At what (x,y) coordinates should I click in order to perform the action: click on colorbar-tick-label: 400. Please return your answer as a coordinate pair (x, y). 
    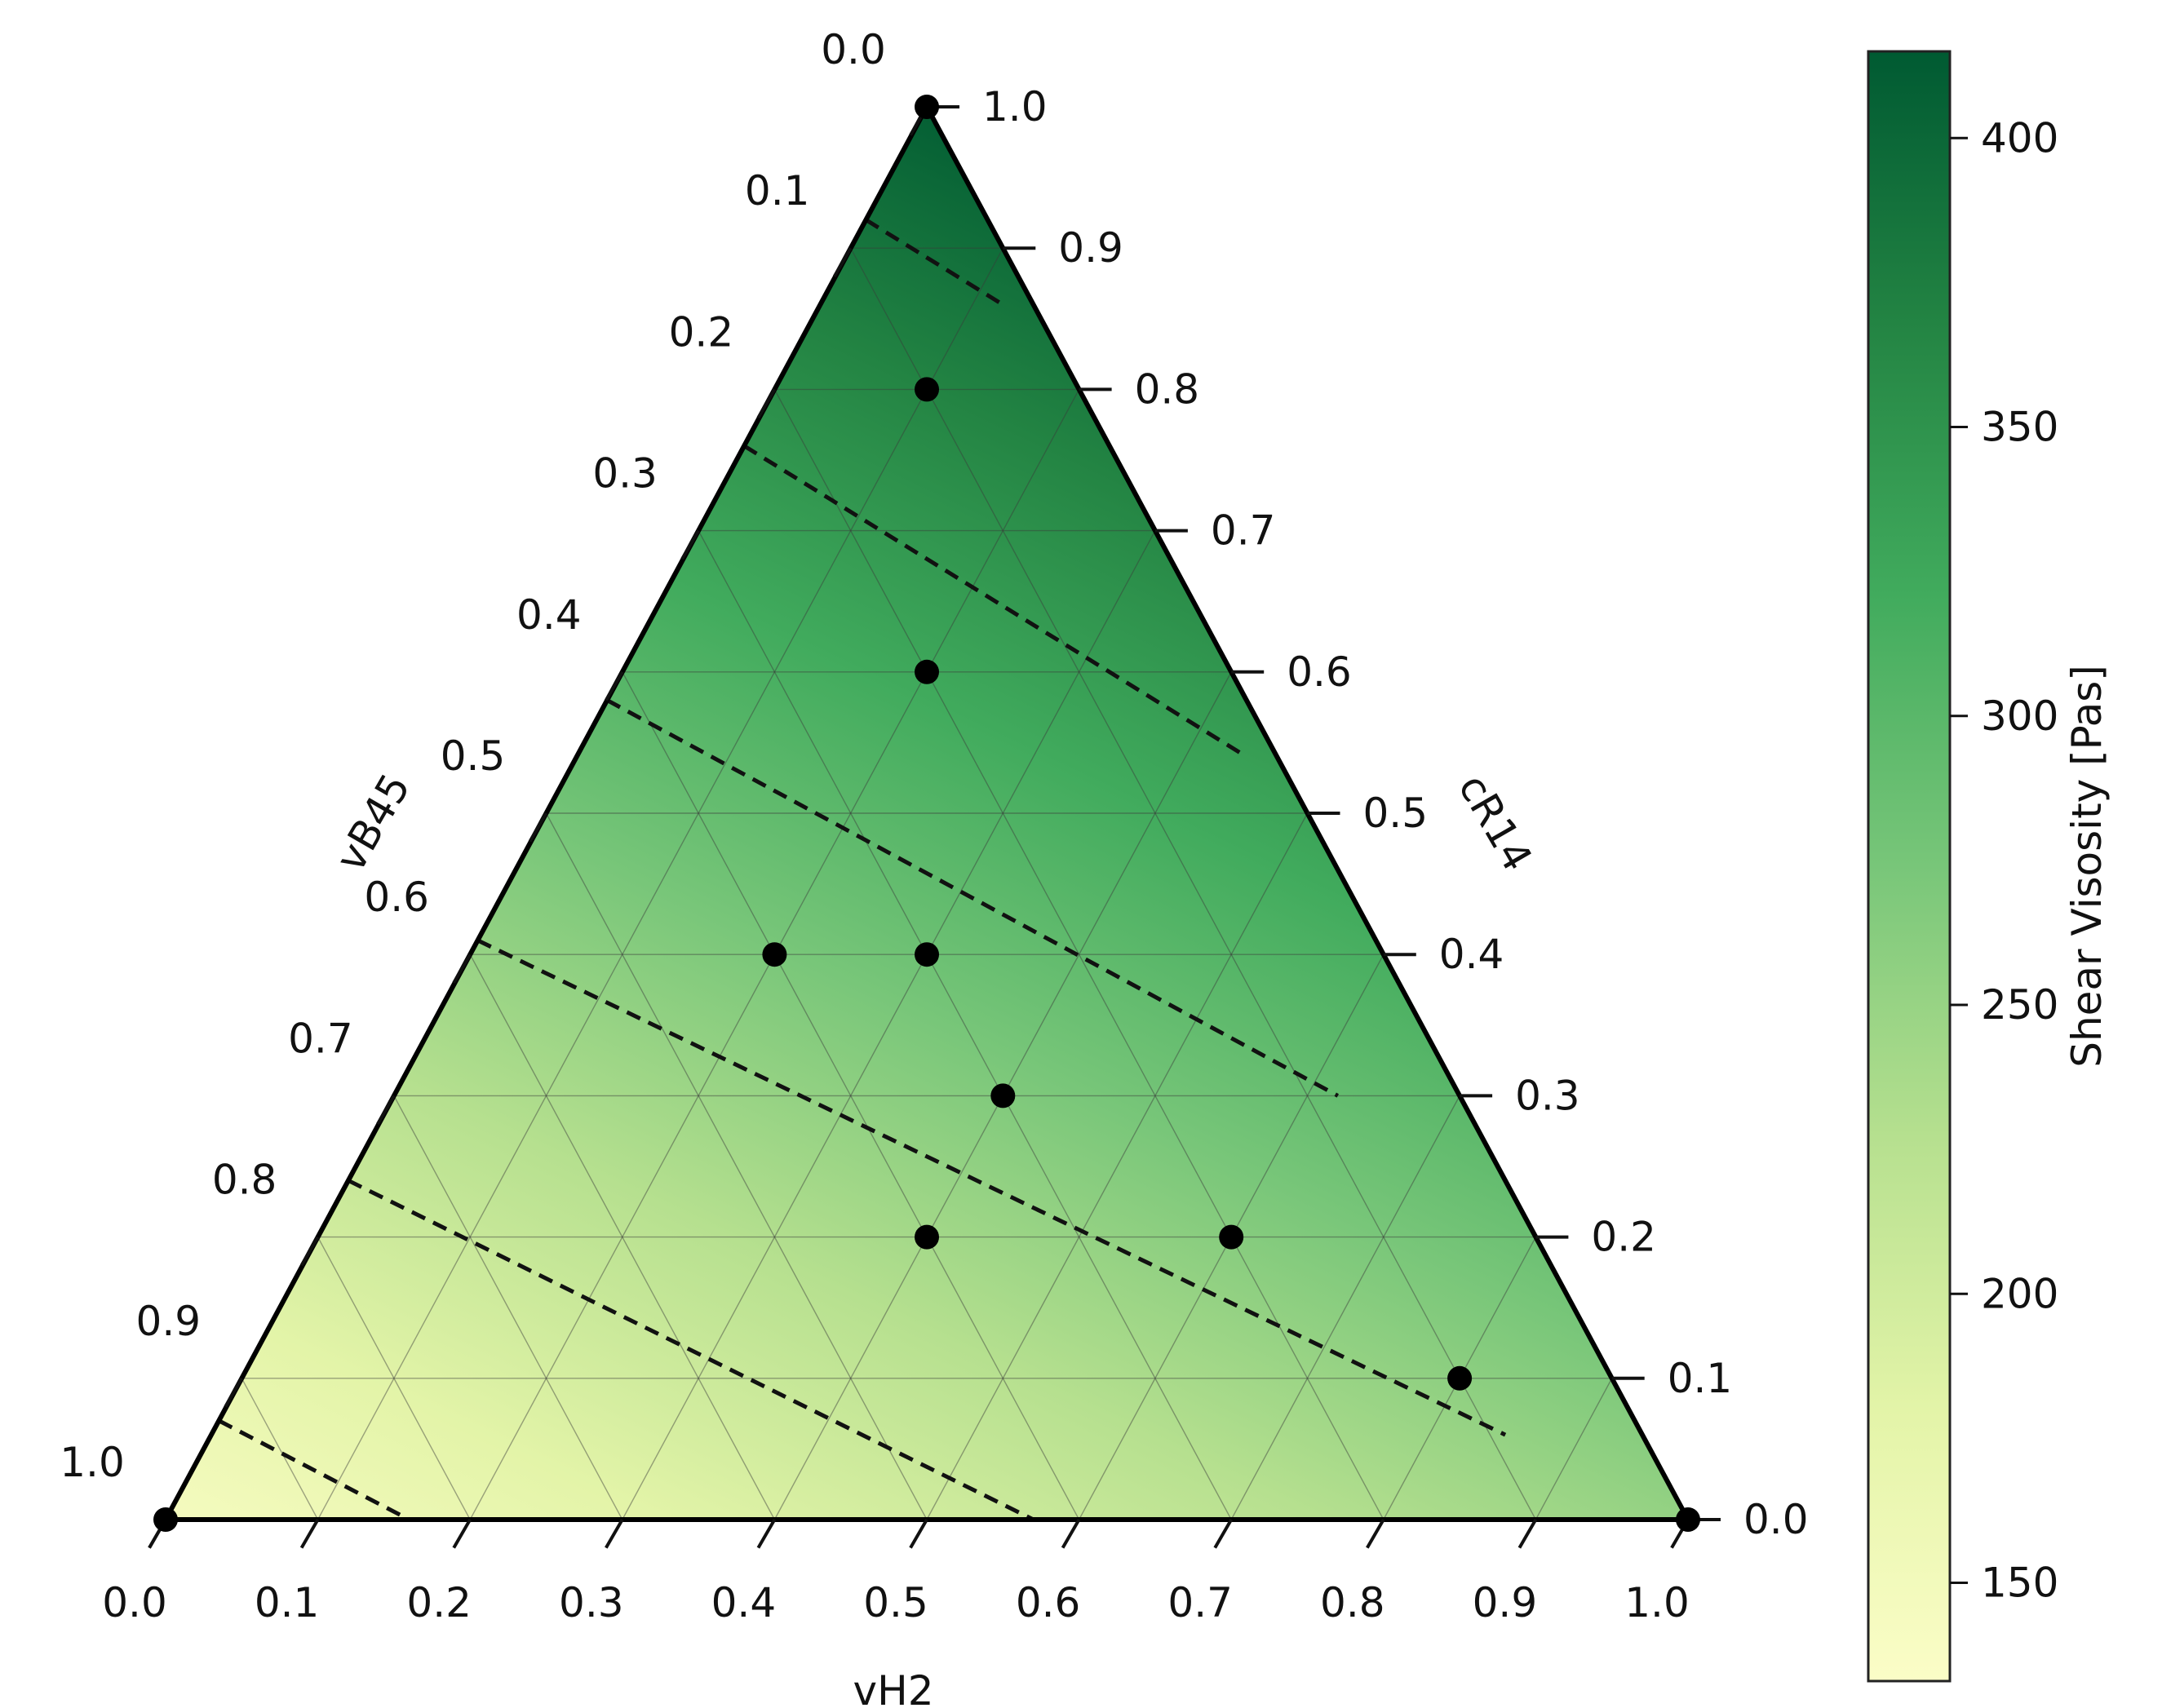
    Looking at the image, I should click on (2019, 138).